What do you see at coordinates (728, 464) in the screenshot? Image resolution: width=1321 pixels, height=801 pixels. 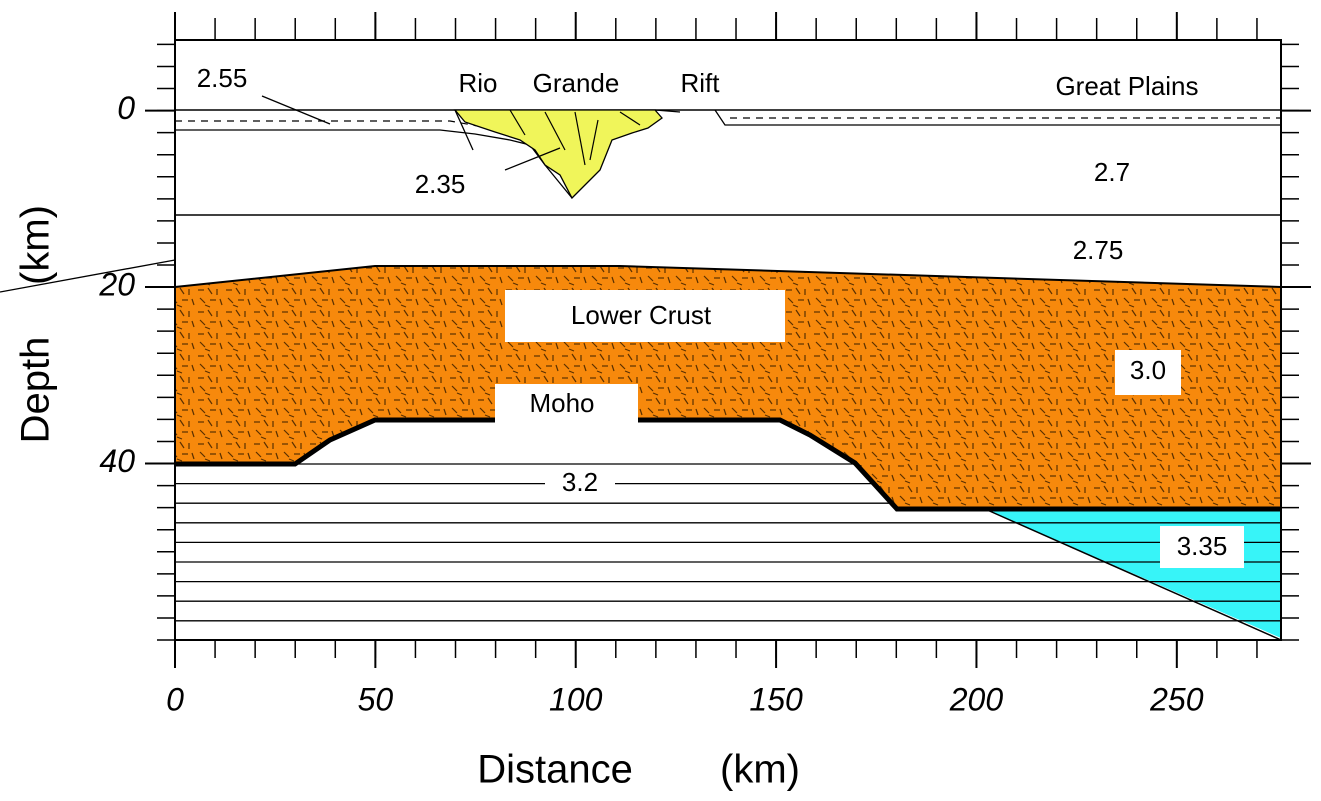 I see `moho` at bounding box center [728, 464].